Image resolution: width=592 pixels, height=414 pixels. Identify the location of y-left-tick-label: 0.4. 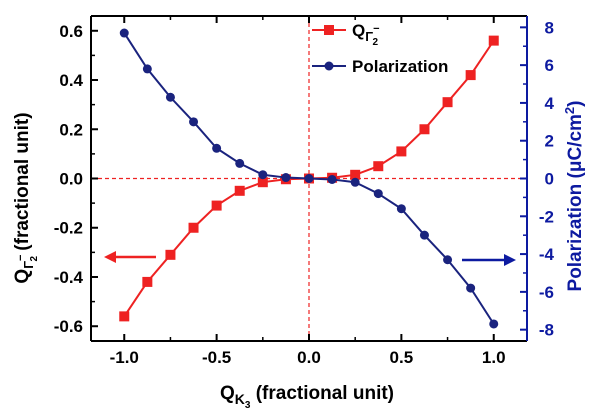
(71, 80).